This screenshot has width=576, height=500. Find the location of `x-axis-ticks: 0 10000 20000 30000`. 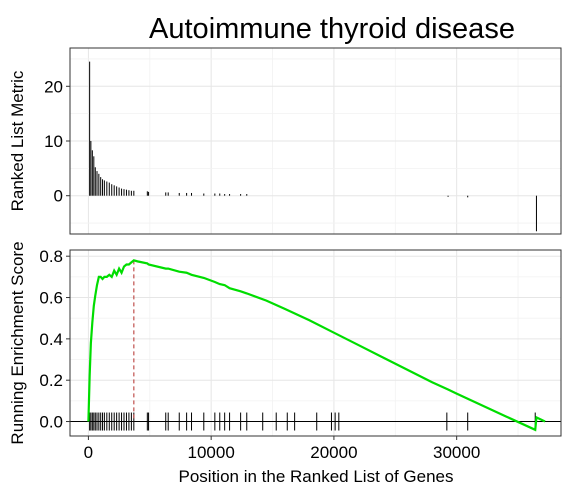

x-axis-ticks: 0 10000 20000 30000 is located at coordinates (282, 449).